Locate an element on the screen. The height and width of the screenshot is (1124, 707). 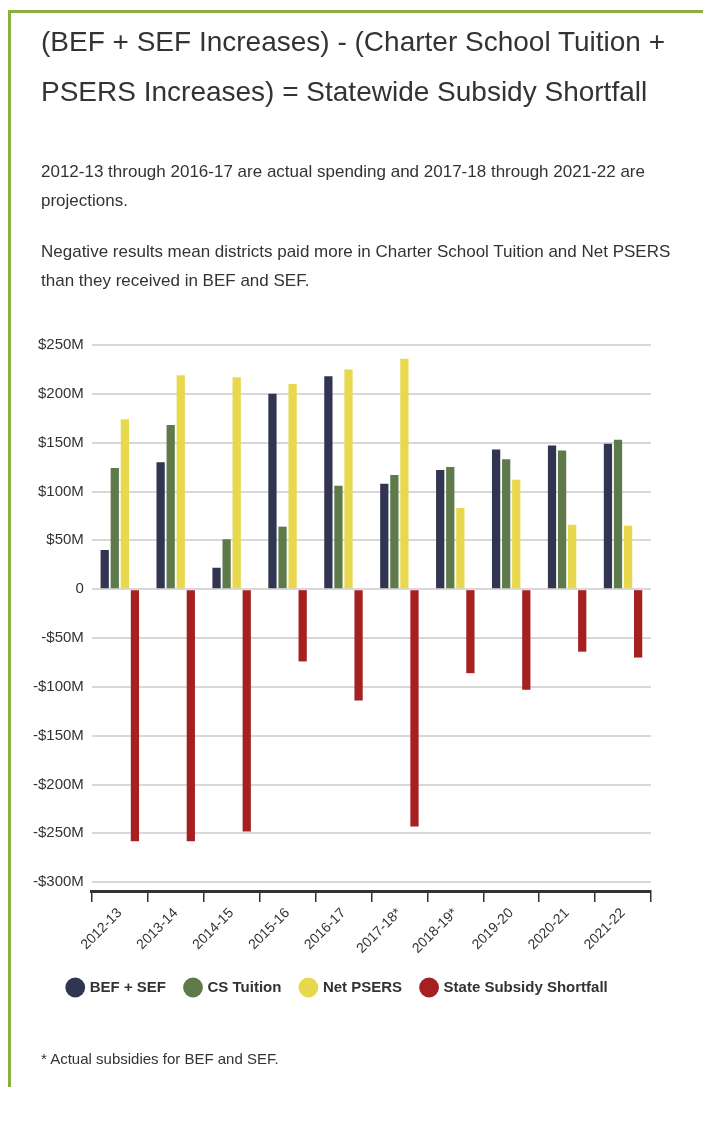
legend-label: CS Tuition is located at coordinates (244, 986).